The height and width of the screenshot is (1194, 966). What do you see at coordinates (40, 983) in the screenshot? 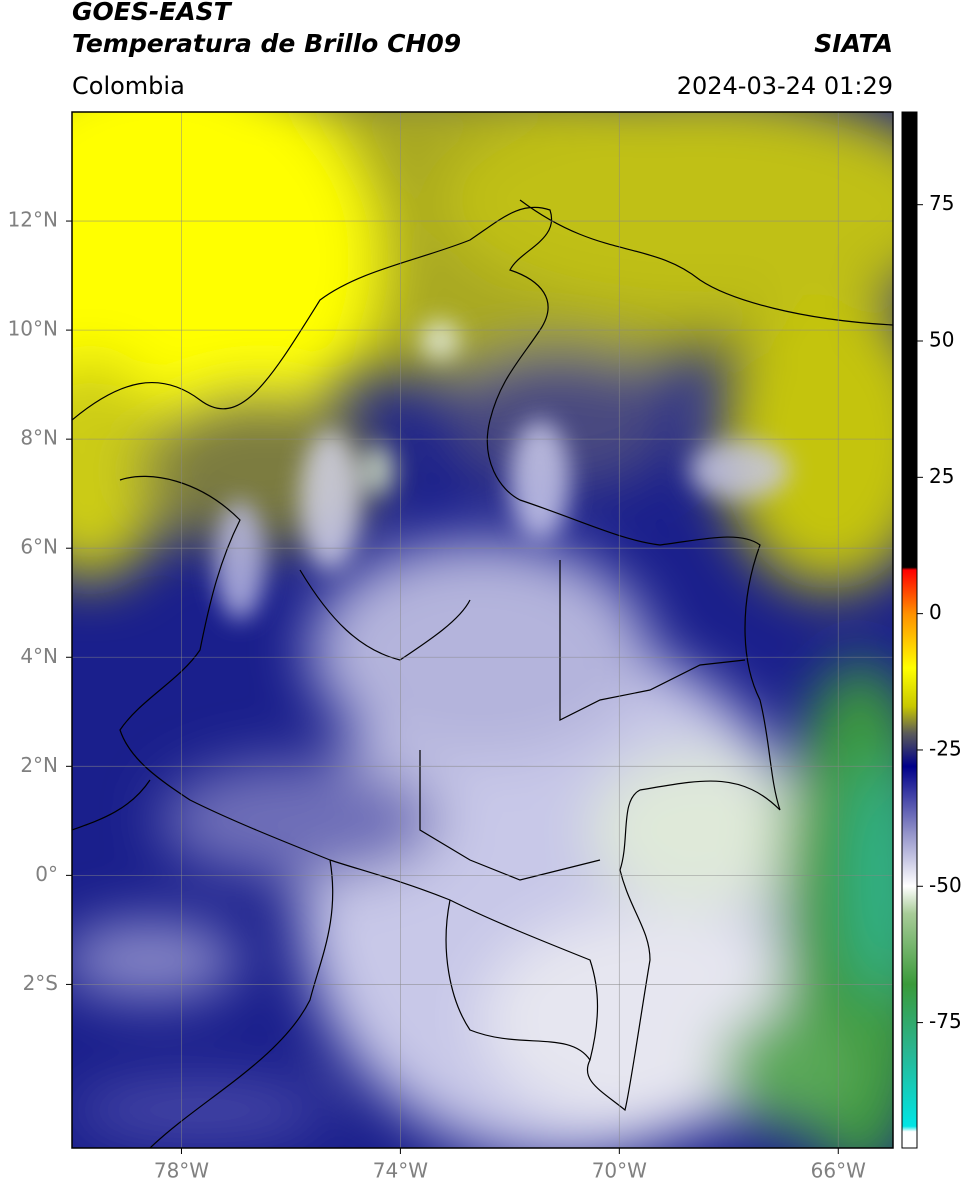
I see `y-tick-label: 2°S` at bounding box center [40, 983].